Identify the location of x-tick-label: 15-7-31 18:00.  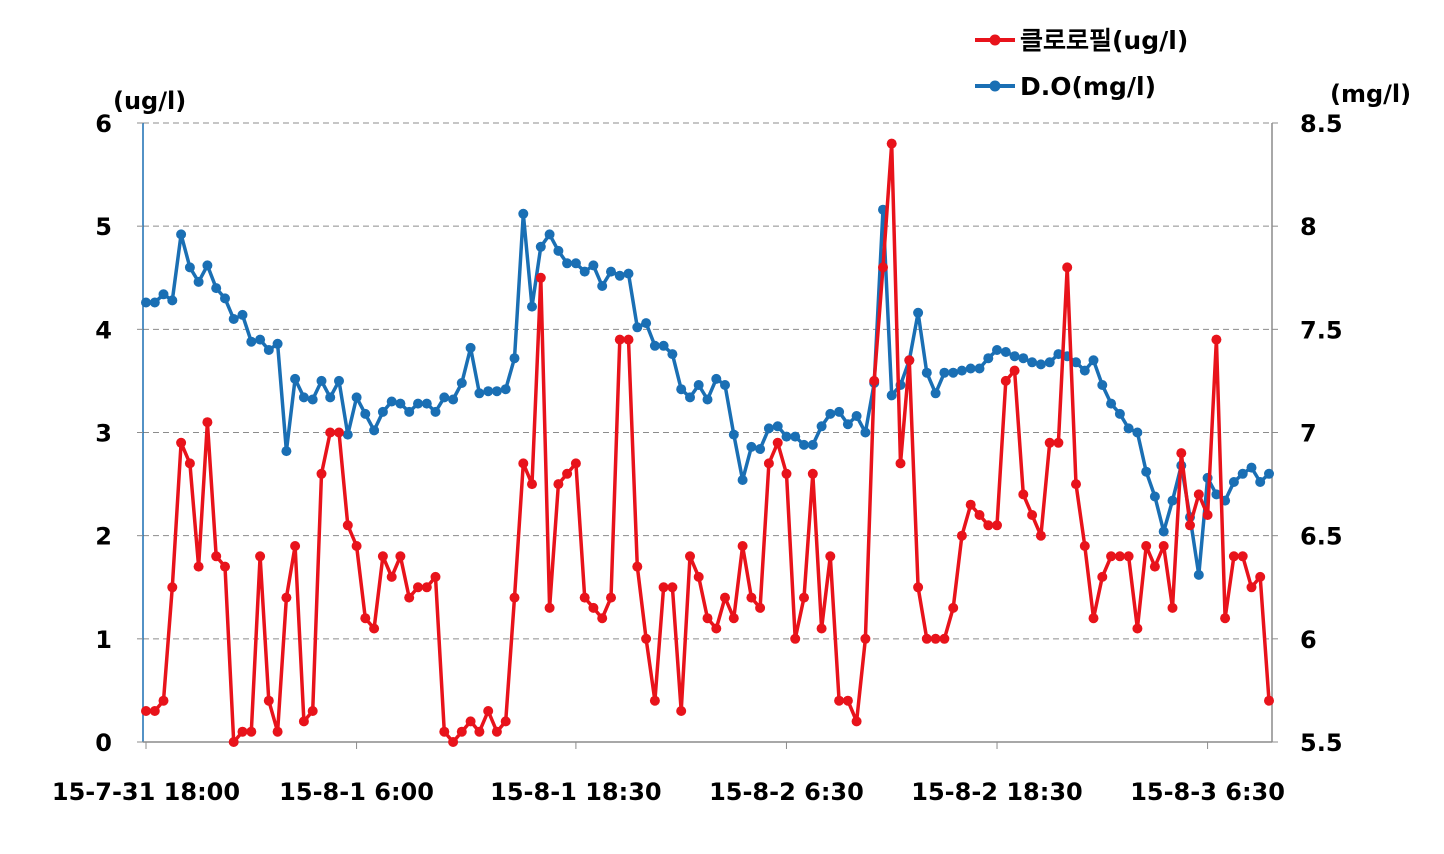
(146, 792).